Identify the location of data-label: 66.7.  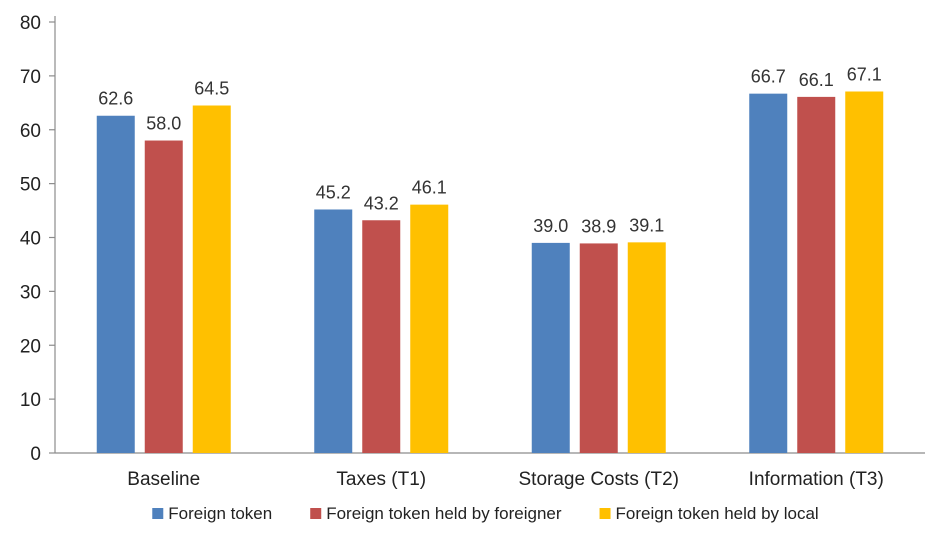
(768, 77).